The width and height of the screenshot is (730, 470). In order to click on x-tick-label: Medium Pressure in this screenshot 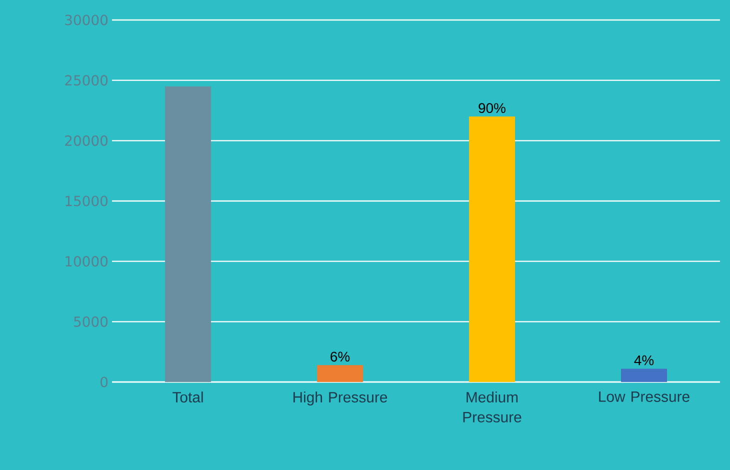, I will do `click(492, 407)`.